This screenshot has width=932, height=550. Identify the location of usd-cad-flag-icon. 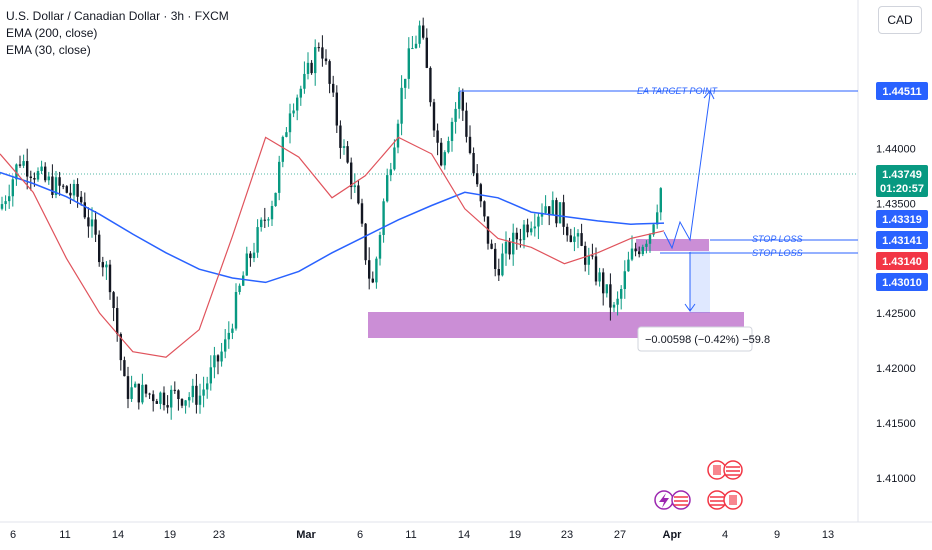
(725, 500).